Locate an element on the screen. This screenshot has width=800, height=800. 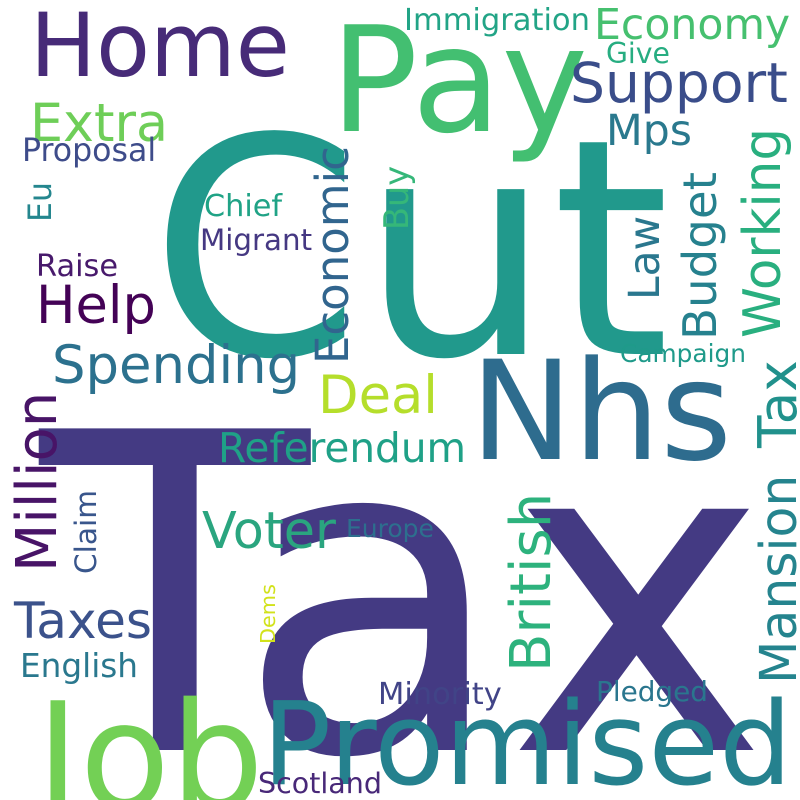
word-mansion: Mansion is located at coordinates (774, 579).